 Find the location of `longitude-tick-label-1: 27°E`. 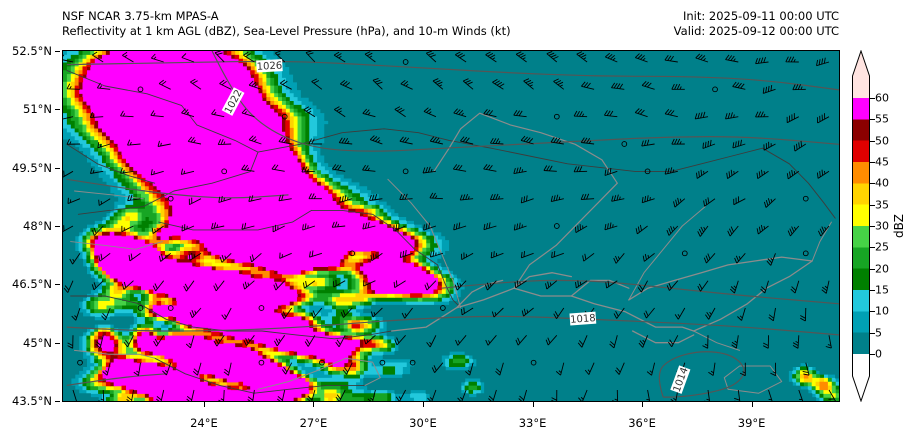

longitude-tick-label-1: 27°E is located at coordinates (313, 423).